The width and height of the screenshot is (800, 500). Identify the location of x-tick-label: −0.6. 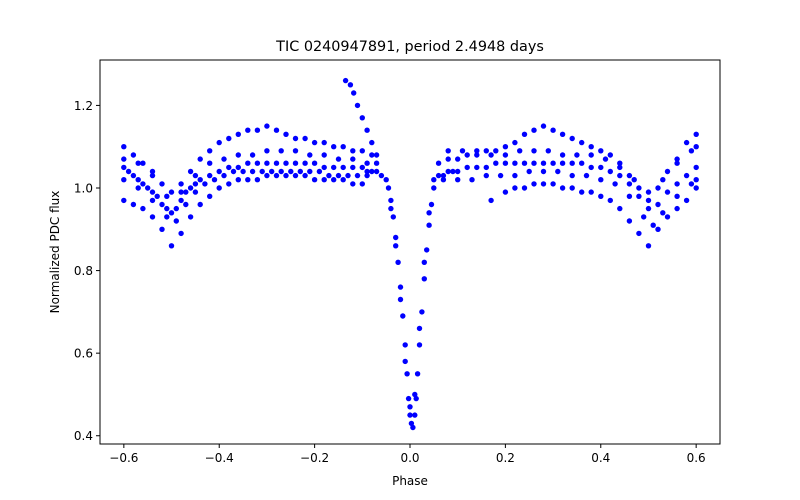
(123, 458).